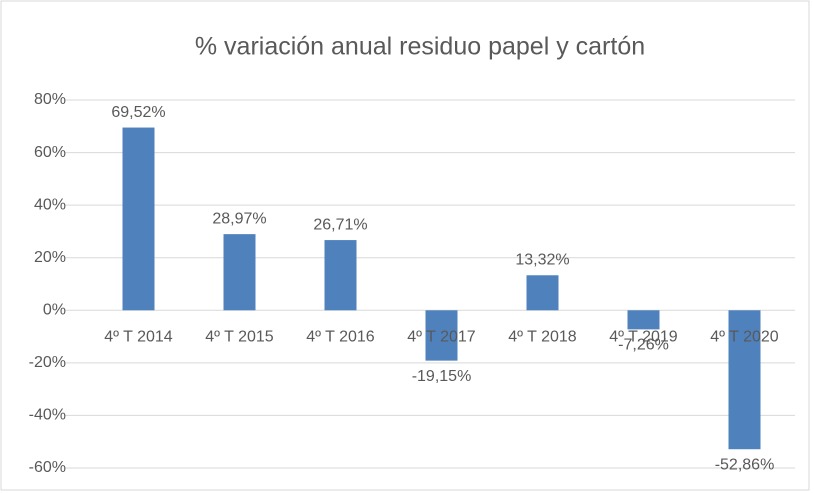  What do you see at coordinates (542, 337) in the screenshot?
I see `x-tick-label: 4º T 2018` at bounding box center [542, 337].